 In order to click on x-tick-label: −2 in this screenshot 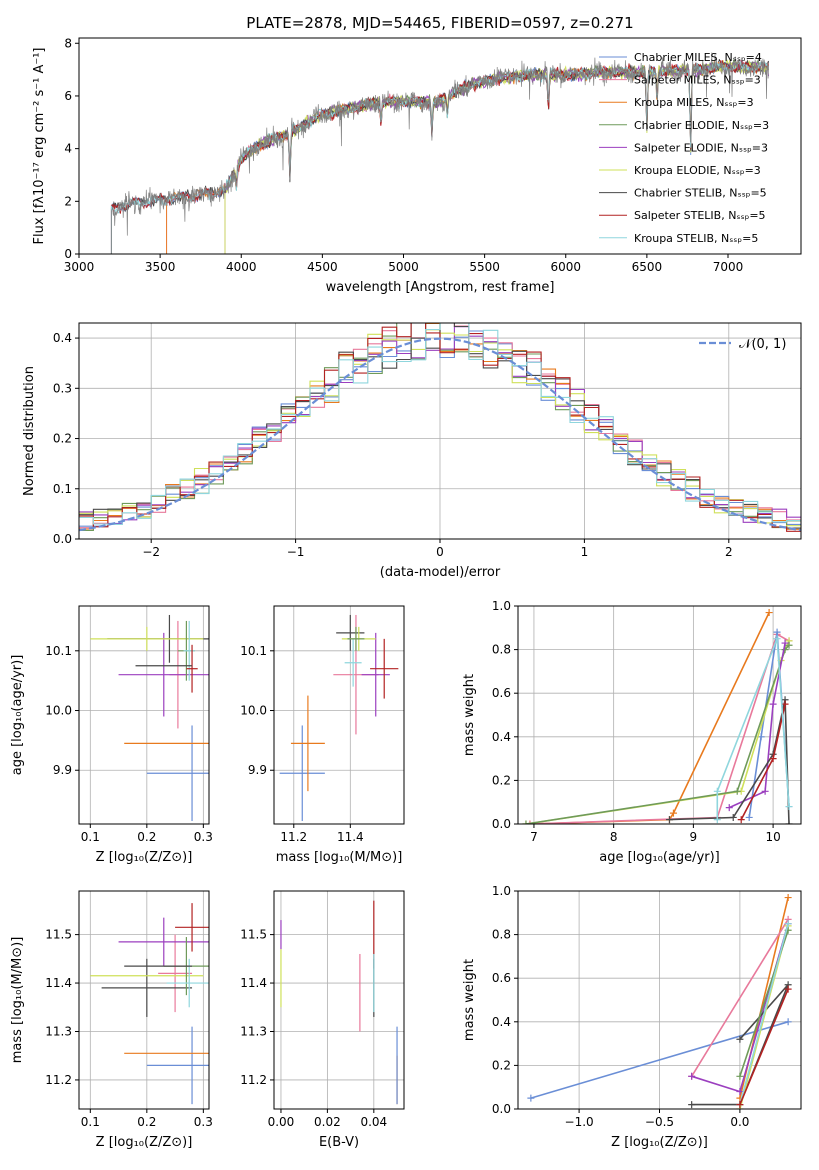, I will do `click(151, 552)`.